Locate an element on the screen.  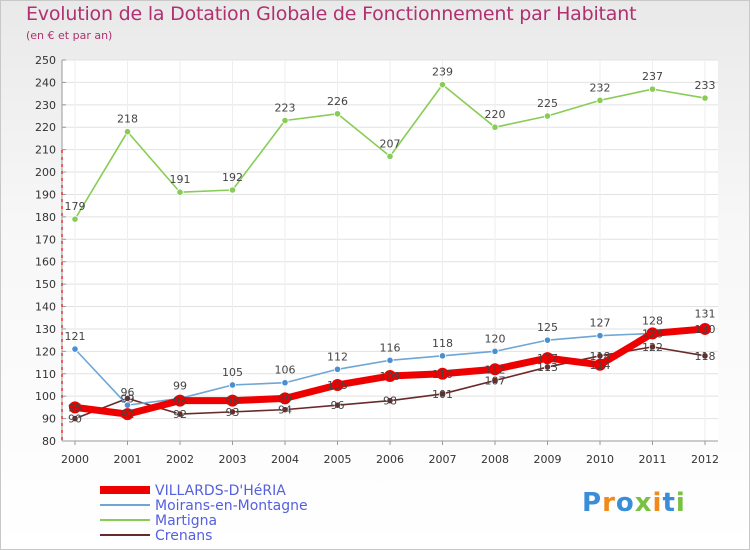
legend-label: Martigna is located at coordinates (186, 521).